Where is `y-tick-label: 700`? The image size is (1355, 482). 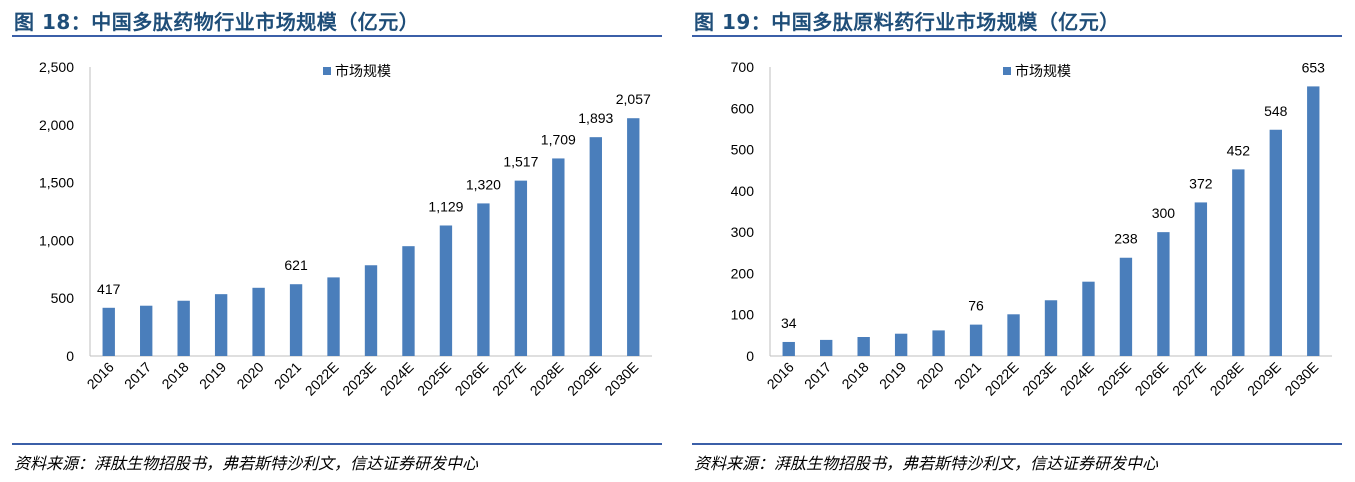
y-tick-label: 700 is located at coordinates (743, 67).